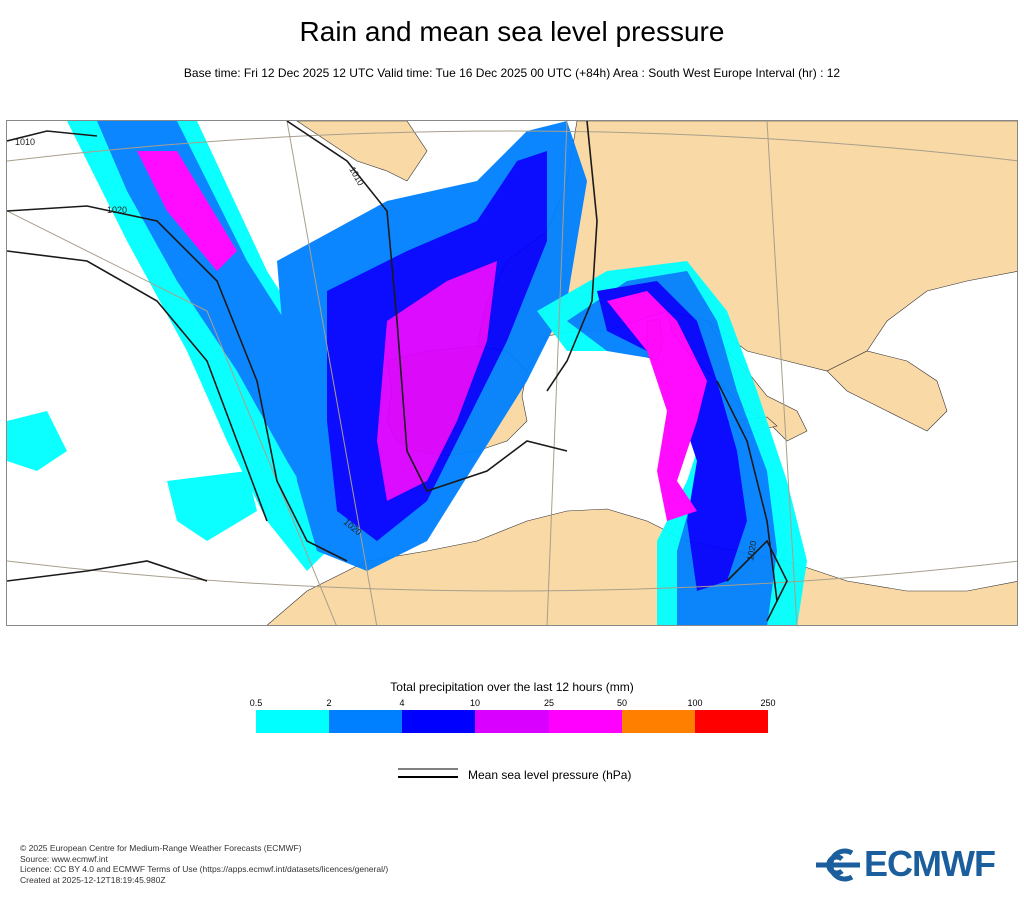 This screenshot has width=1024, height=922. I want to click on precip-color-scale, so click(512, 721).